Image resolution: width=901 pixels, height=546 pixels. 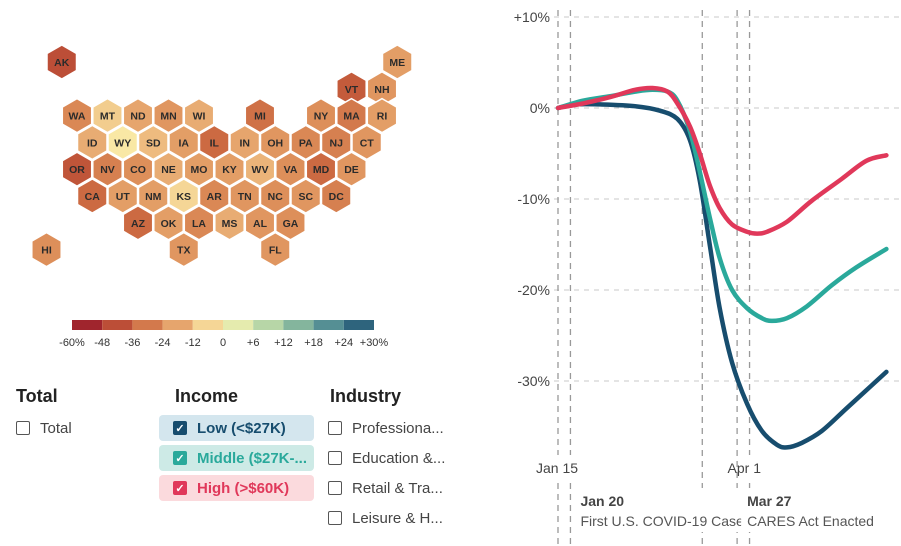 I want to click on state-hex-me: ME, so click(x=397, y=62).